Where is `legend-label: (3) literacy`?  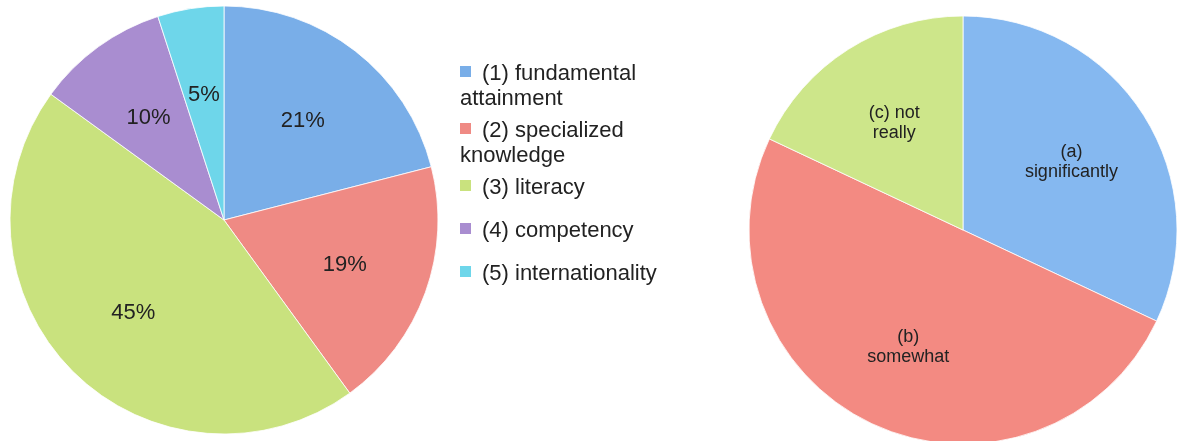
legend-label: (3) literacy is located at coordinates (533, 186).